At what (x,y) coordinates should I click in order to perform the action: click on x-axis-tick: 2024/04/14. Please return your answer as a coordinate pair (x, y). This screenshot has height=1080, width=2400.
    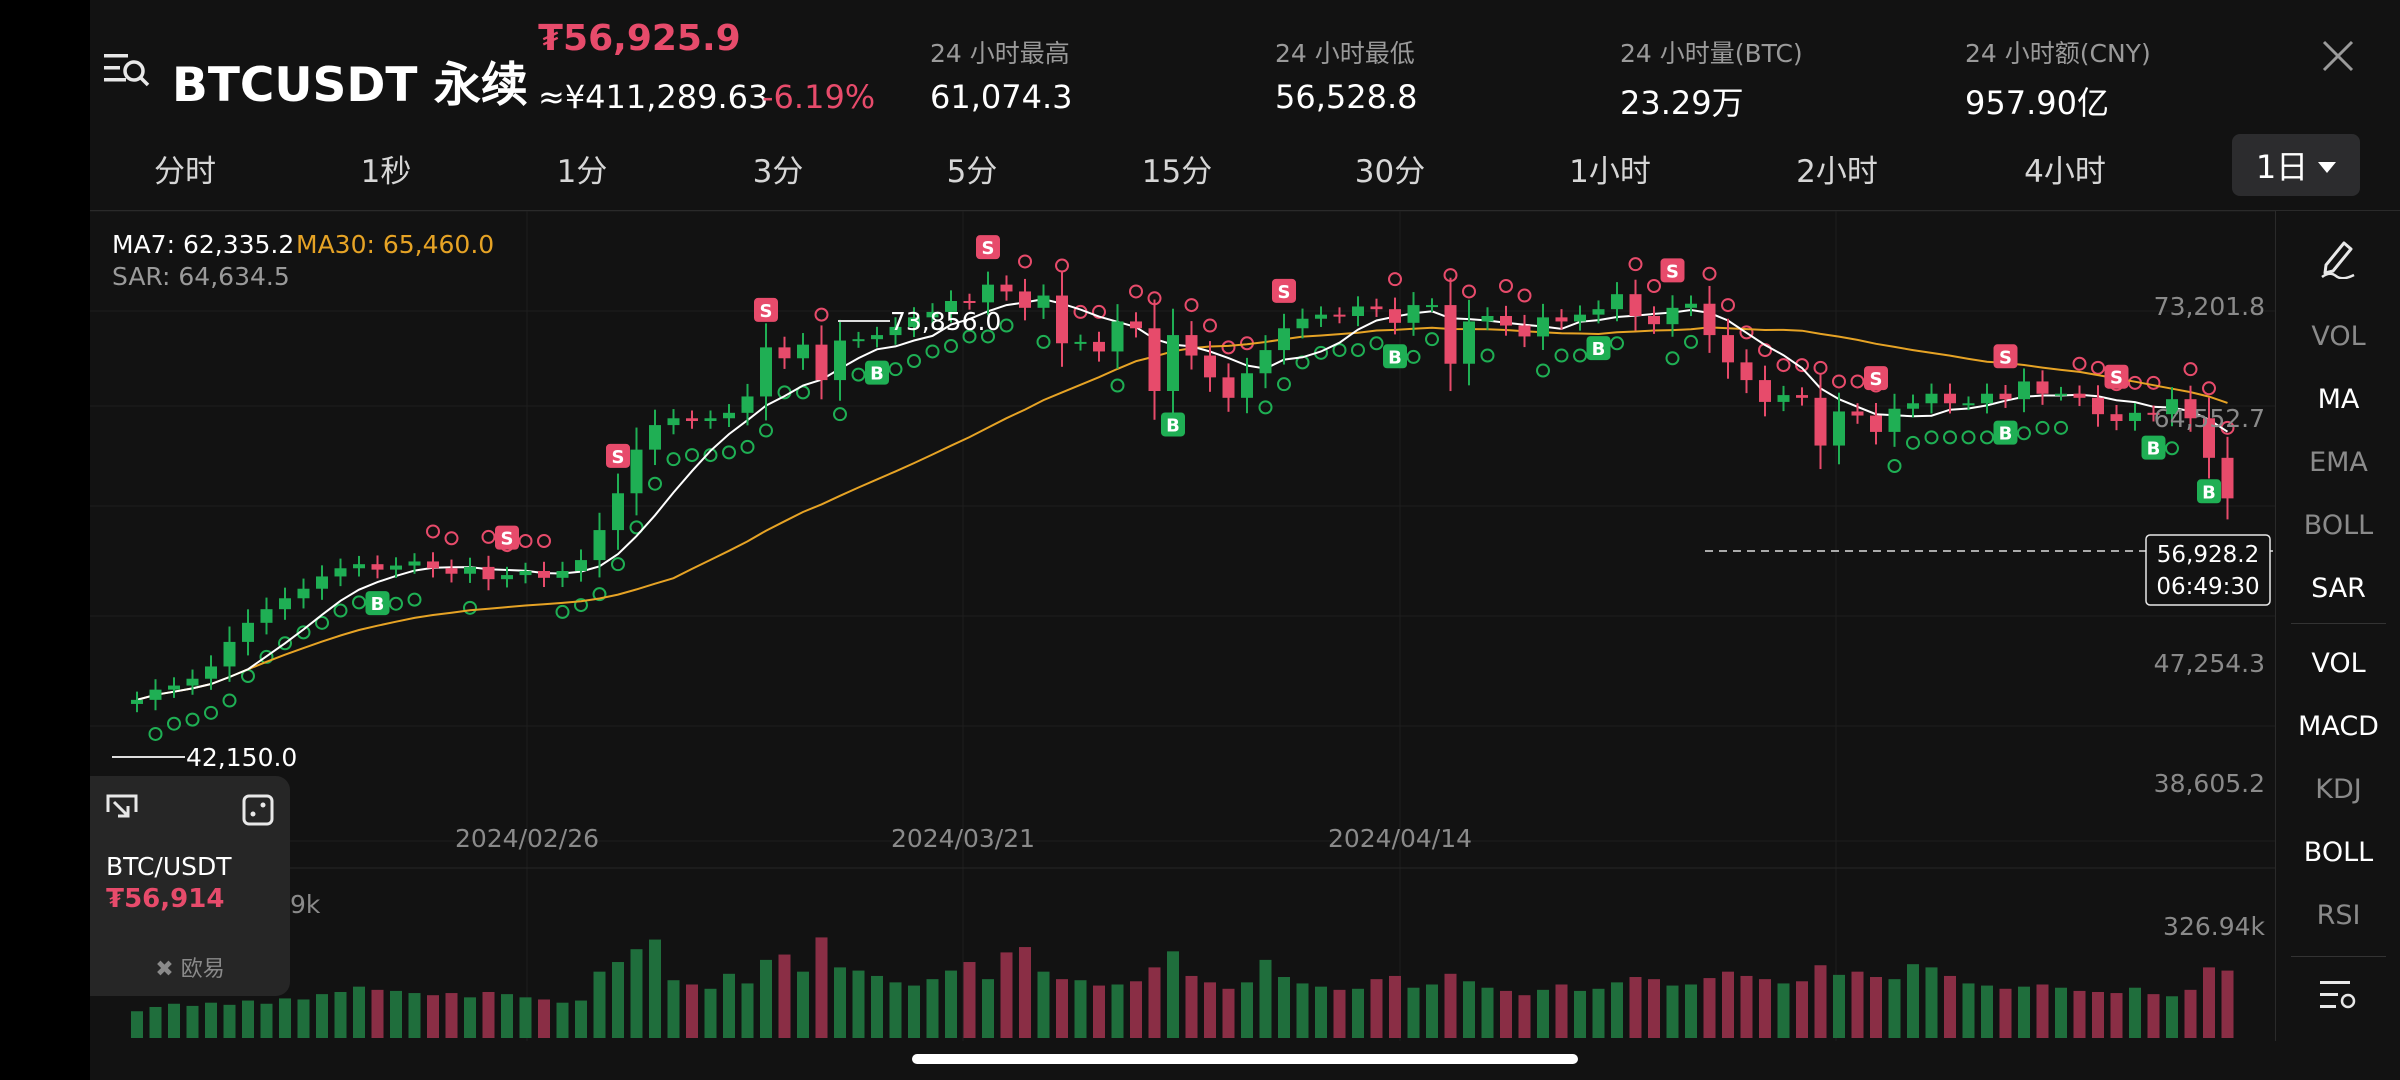
    Looking at the image, I should click on (1400, 838).